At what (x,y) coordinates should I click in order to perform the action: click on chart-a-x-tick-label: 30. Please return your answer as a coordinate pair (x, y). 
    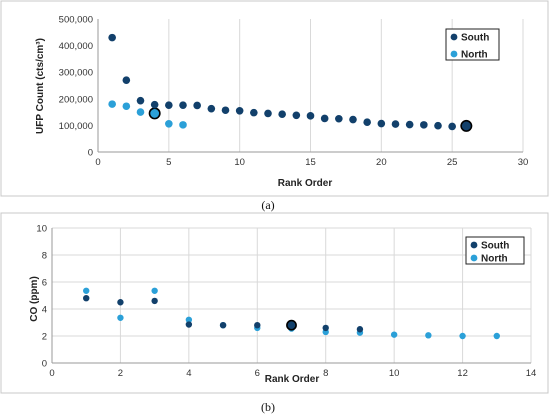
    Looking at the image, I should click on (523, 162).